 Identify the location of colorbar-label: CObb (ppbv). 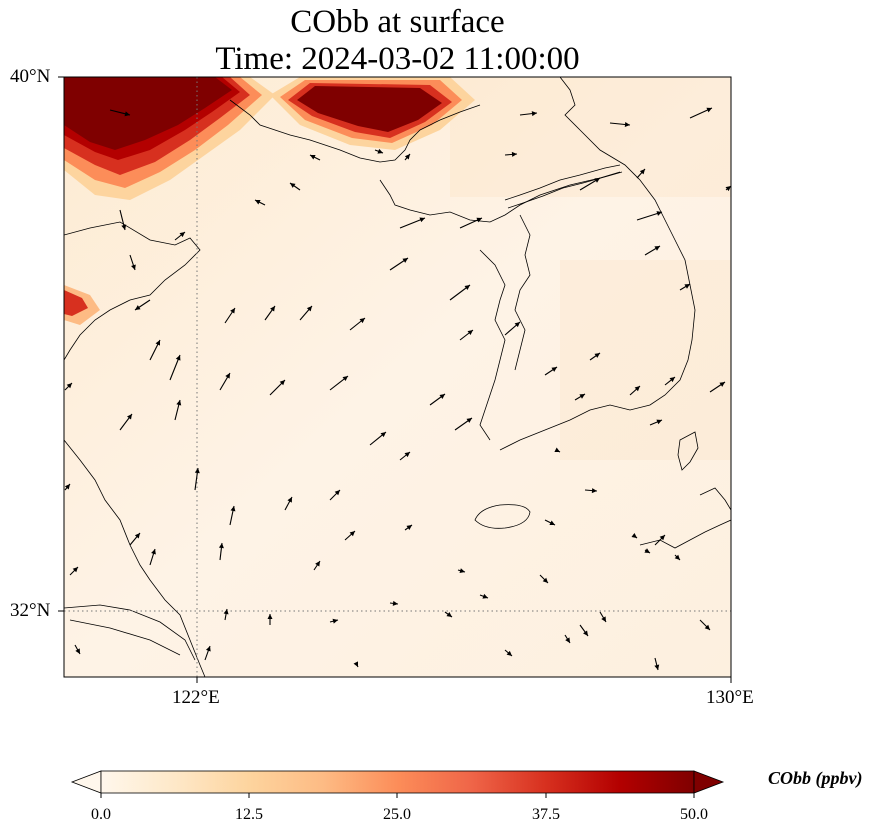
(815, 778).